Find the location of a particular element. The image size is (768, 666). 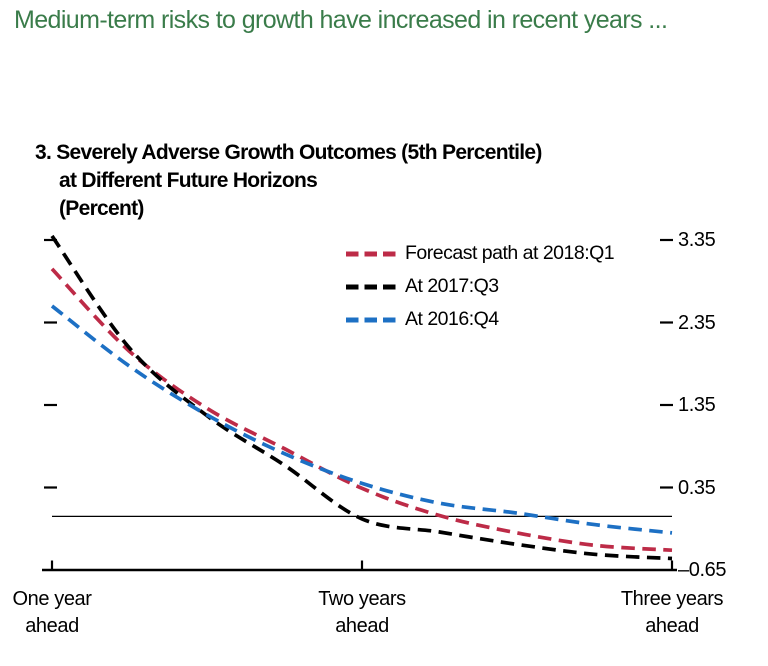

x-axis-tick-label-line: Three years is located at coordinates (672, 599).